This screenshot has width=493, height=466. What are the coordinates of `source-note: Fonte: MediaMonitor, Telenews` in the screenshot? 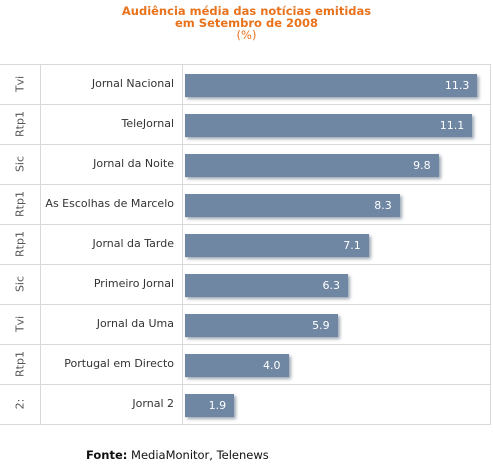 It's located at (177, 455).